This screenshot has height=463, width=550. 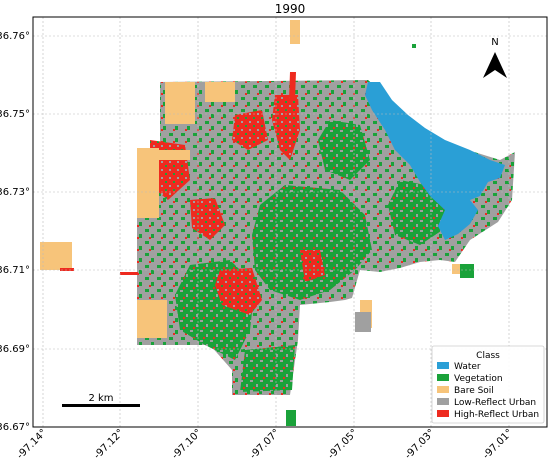 I want to click on lat-tick-label: 36.73°, so click(x=15, y=192).